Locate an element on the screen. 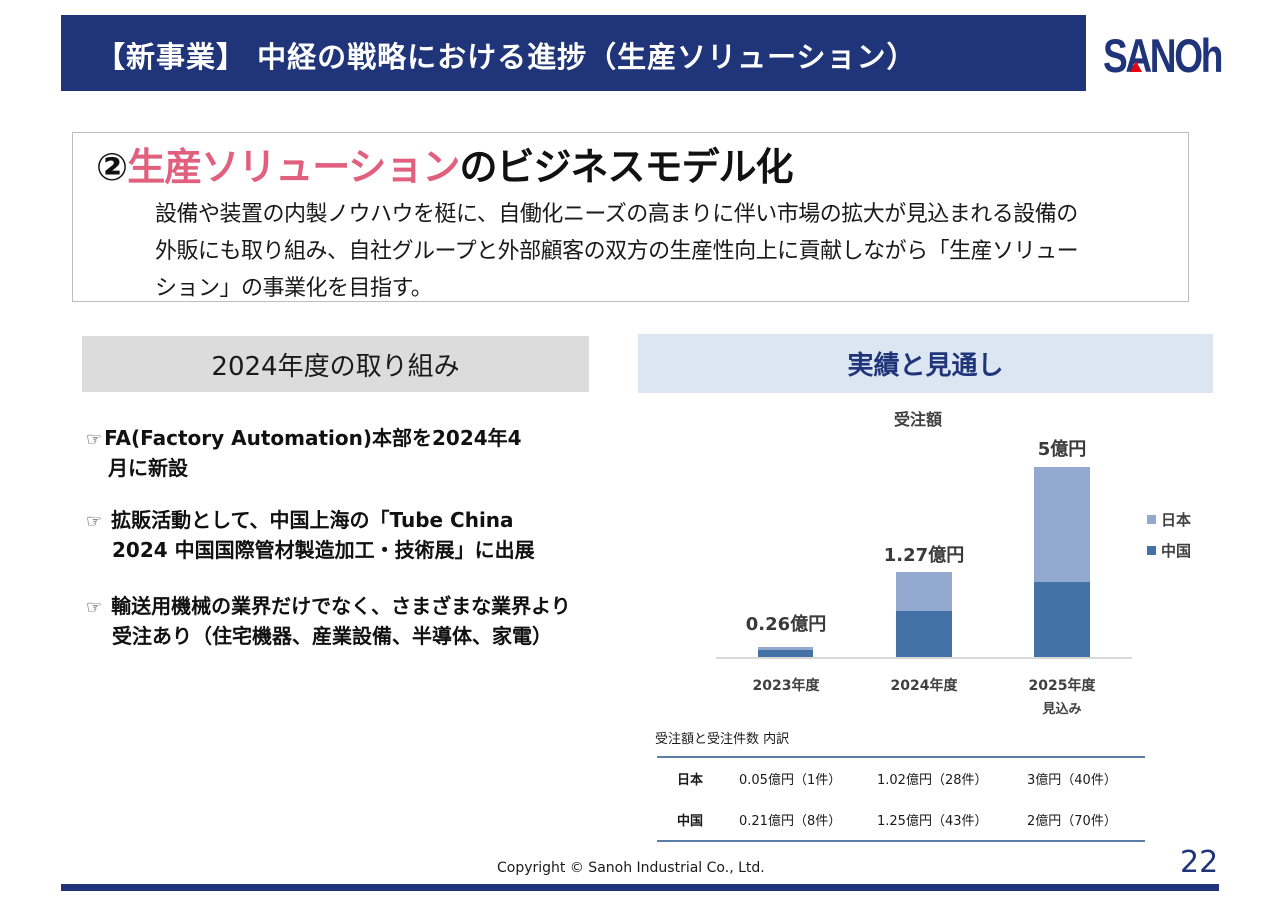 Image resolution: width=1280 pixels, height=904 pixels. bar-2023-japan is located at coordinates (785, 648).